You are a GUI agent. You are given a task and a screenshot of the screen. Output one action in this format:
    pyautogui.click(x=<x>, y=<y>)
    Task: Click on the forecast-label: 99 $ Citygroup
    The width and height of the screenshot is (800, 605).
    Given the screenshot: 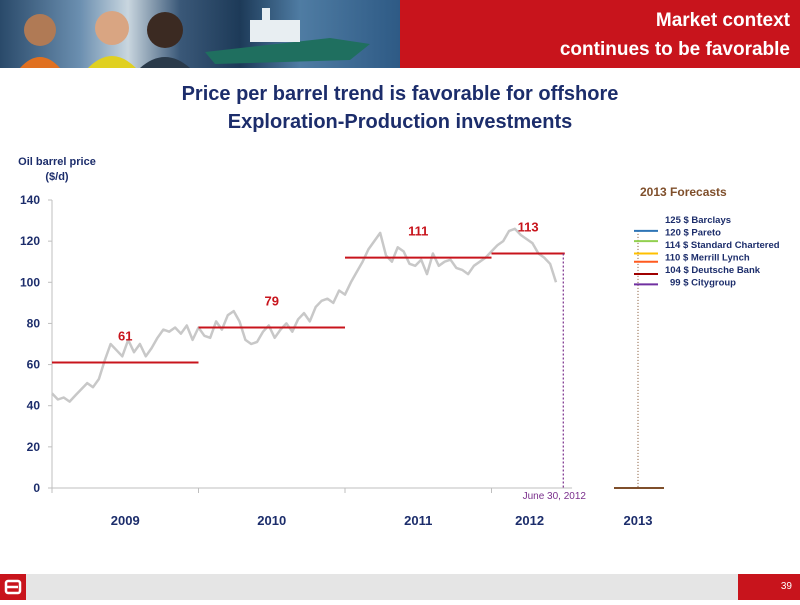 What is the action you would take?
    pyautogui.click(x=703, y=283)
    